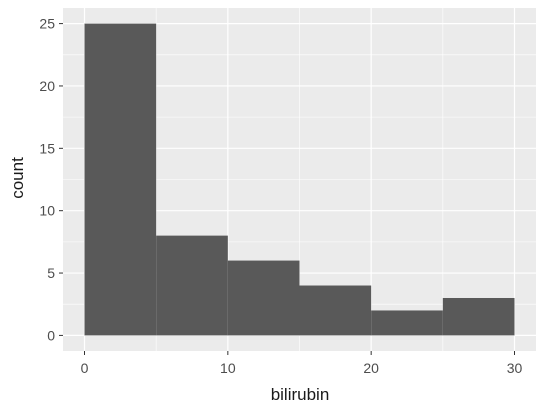 Image resolution: width=536 pixels, height=405 pixels. I want to click on y-tick-label: 25, so click(47, 24).